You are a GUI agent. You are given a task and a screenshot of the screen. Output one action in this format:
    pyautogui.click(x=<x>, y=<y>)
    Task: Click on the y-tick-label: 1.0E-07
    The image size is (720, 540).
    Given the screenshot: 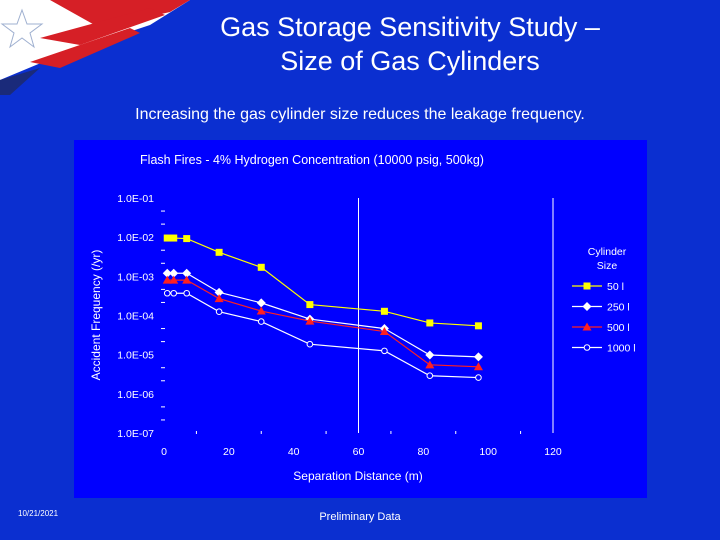 What is the action you would take?
    pyautogui.click(x=135, y=434)
    